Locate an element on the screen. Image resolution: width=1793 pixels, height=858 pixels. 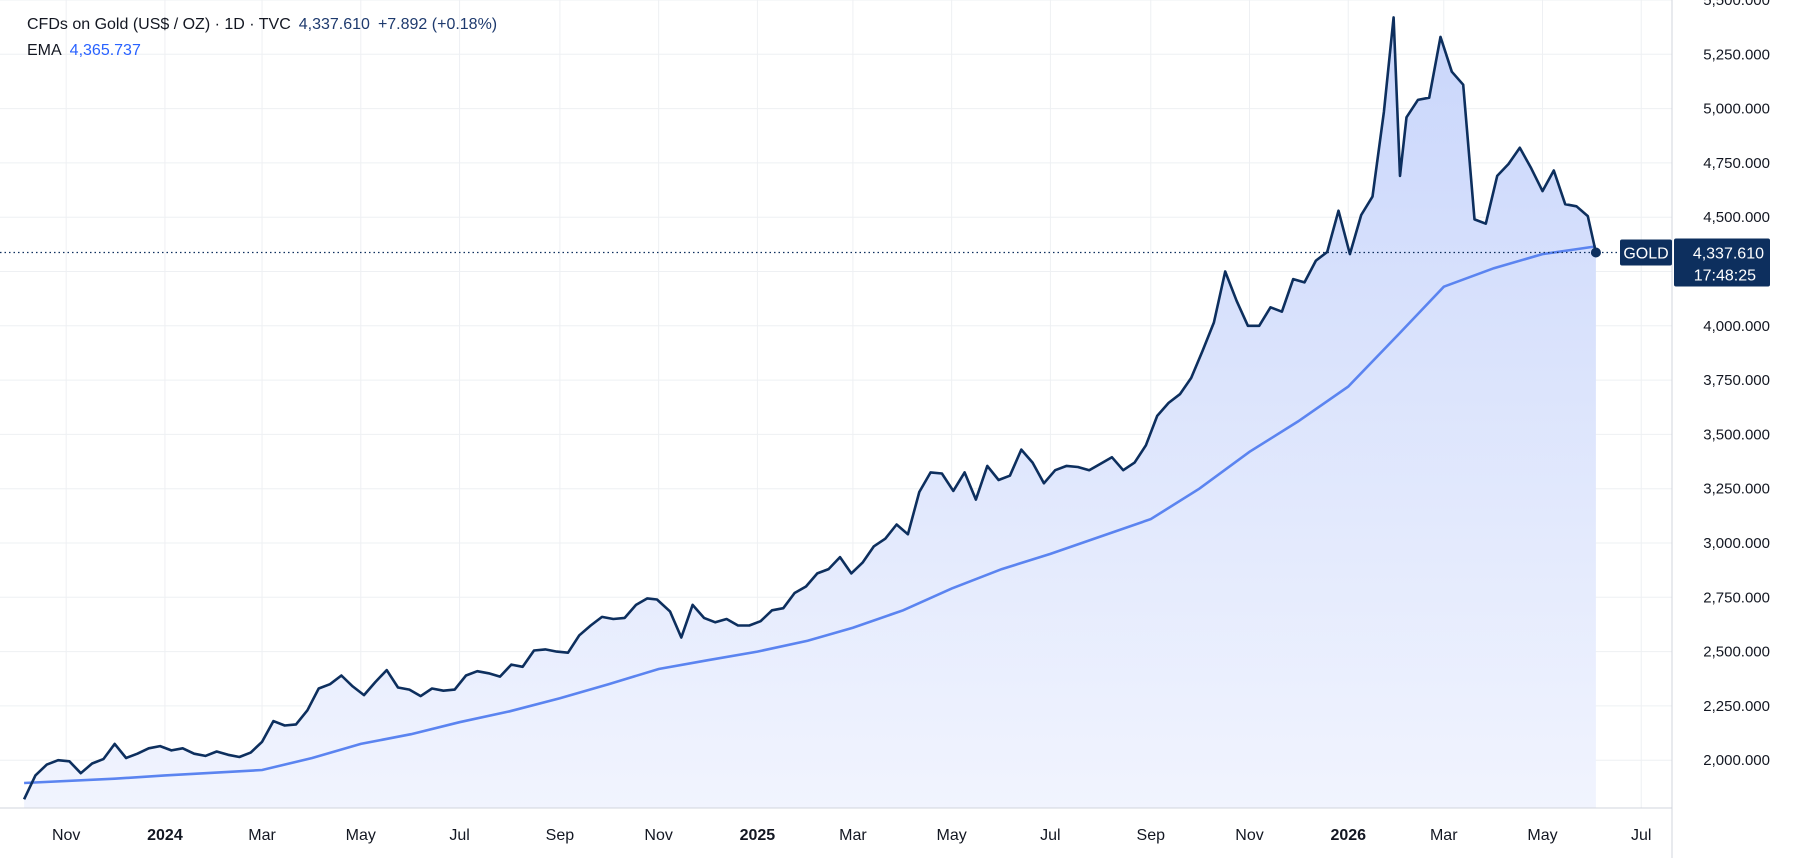
y-tick-label: 2,000.000 is located at coordinates (1736, 760).